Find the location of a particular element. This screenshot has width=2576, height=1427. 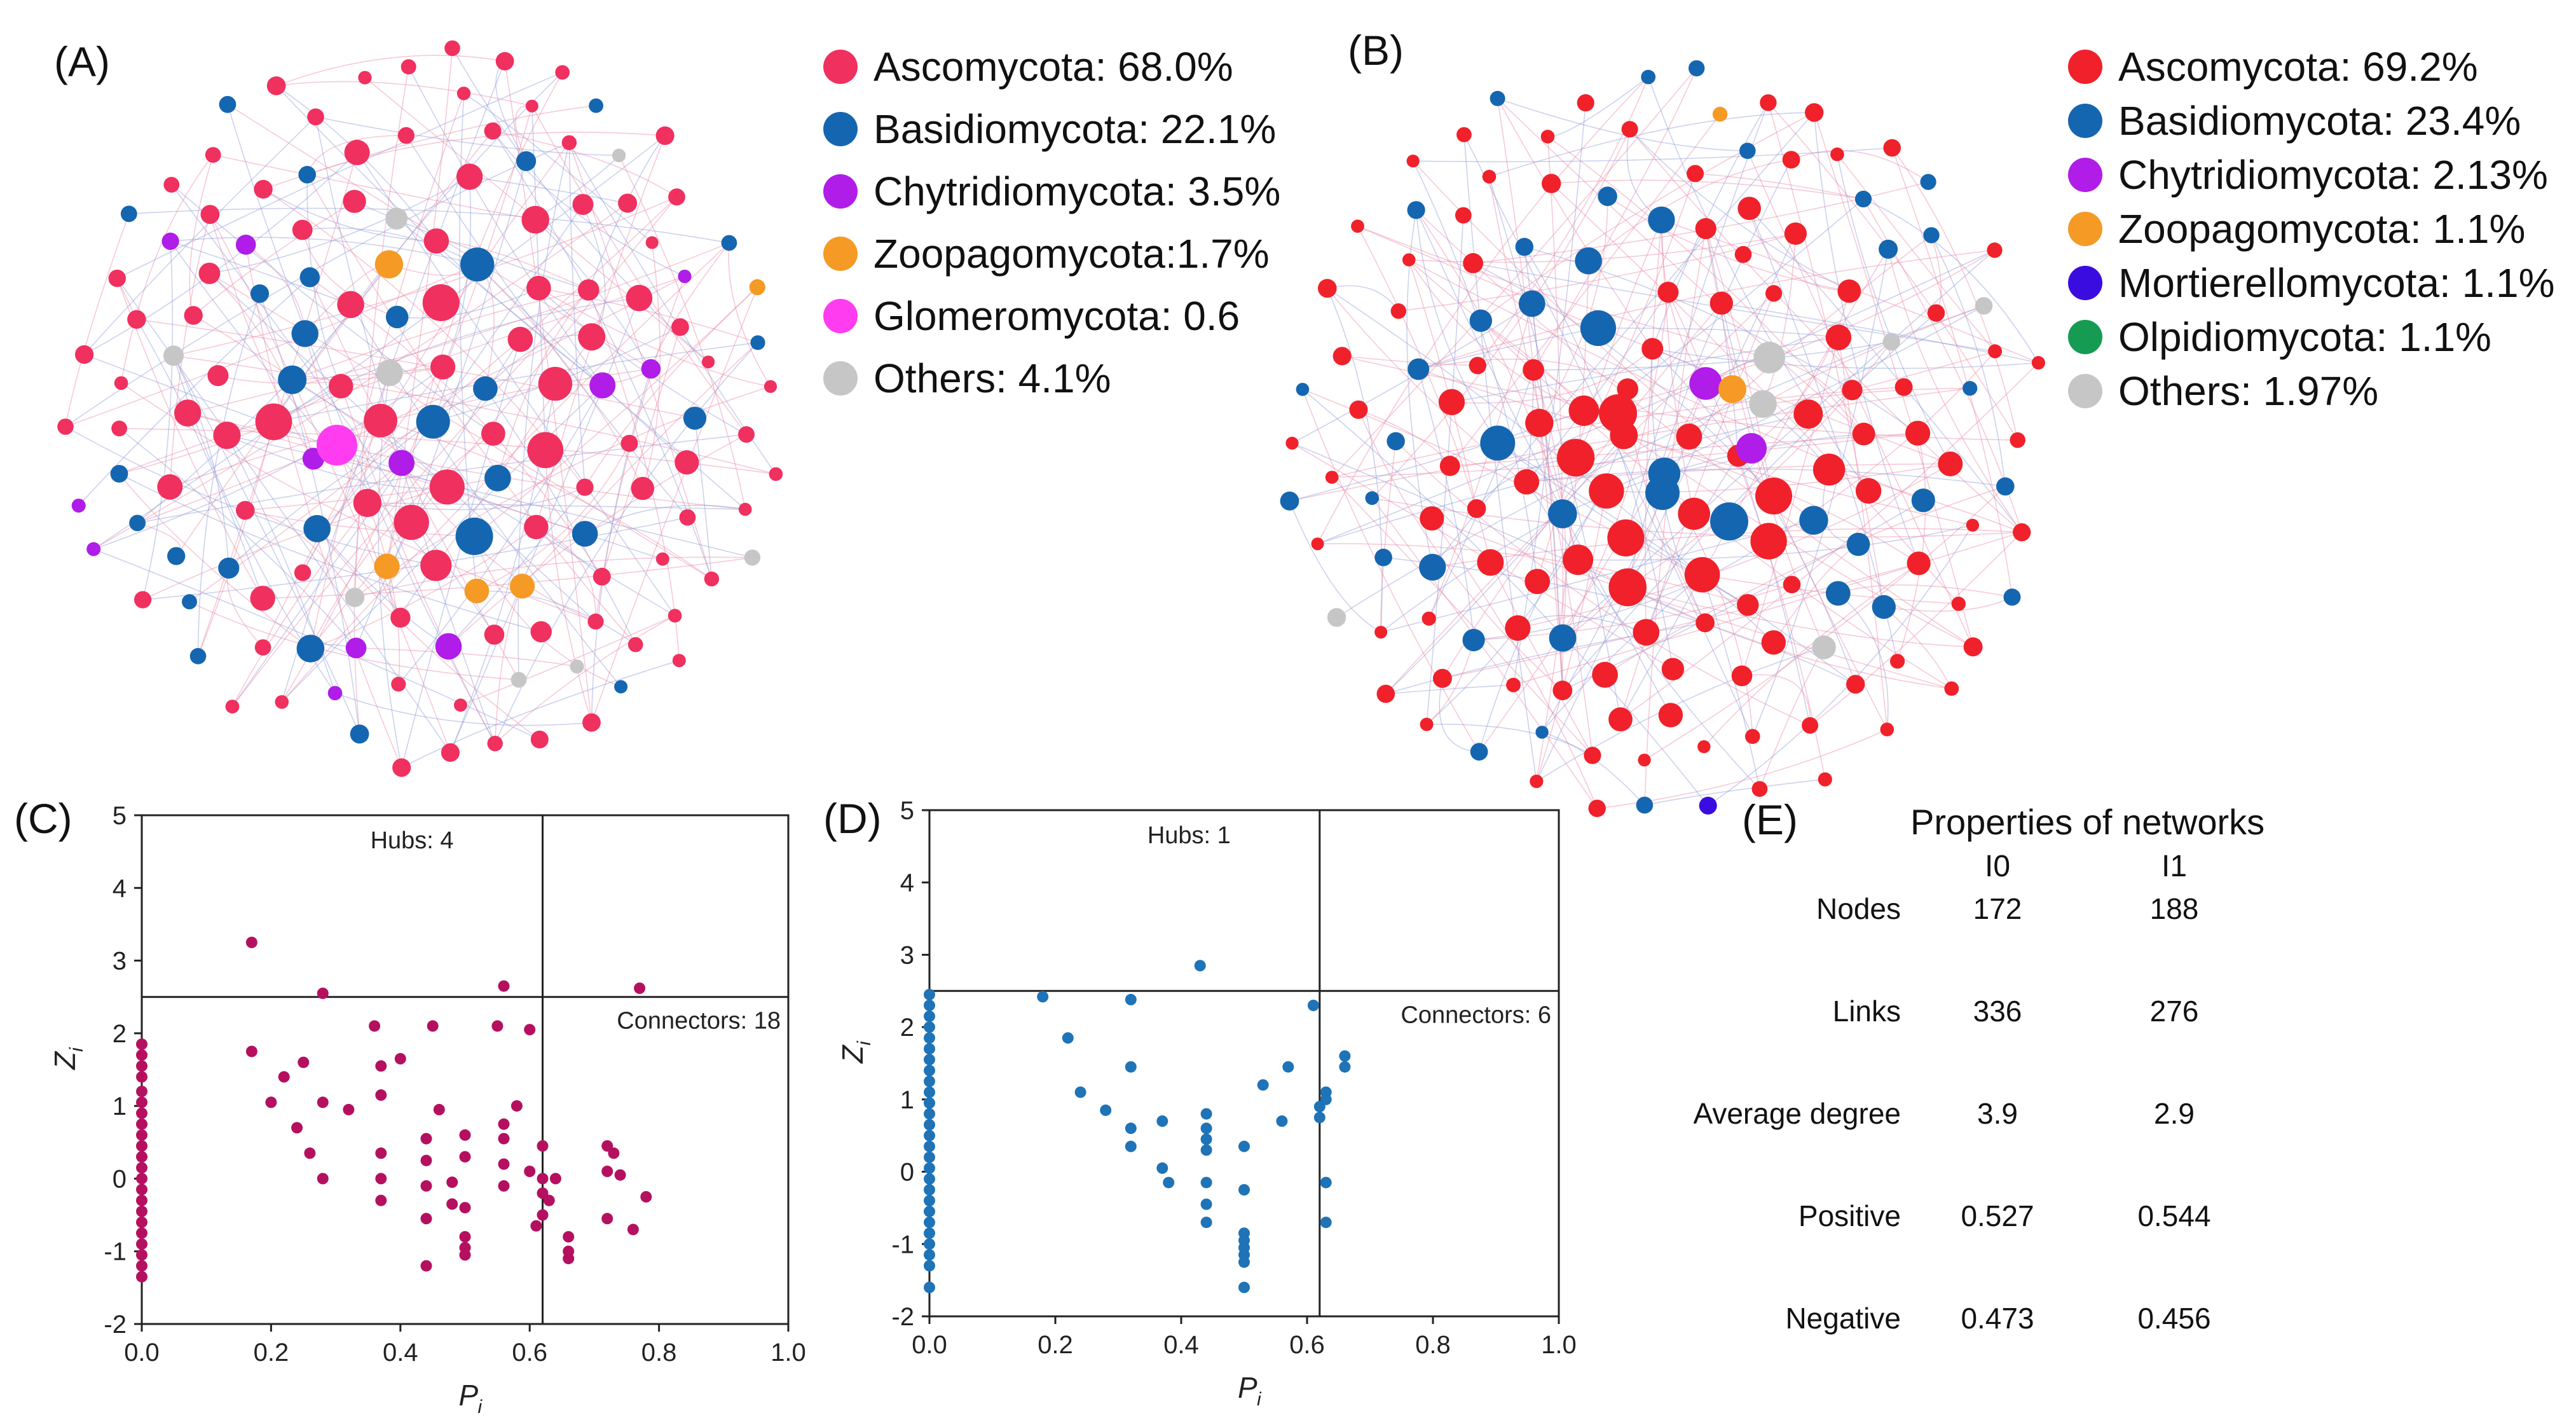

hubs-count-label: Hubs: 1 is located at coordinates (1189, 835).